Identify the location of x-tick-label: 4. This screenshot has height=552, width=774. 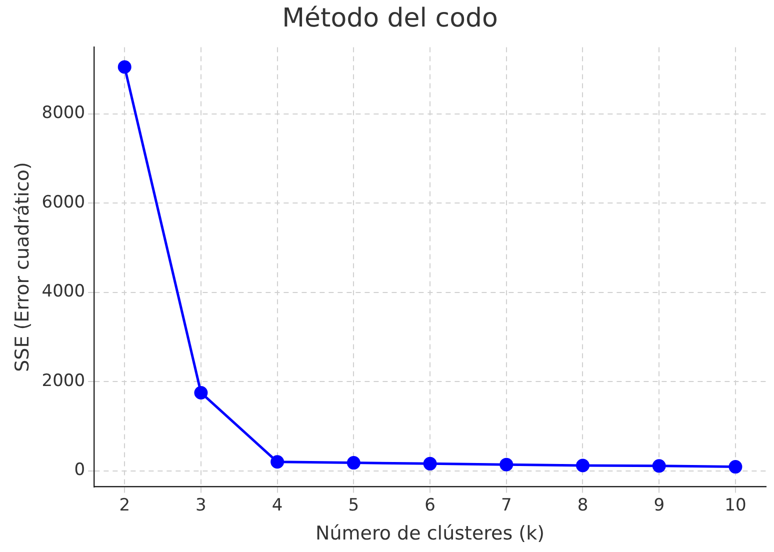
(277, 505).